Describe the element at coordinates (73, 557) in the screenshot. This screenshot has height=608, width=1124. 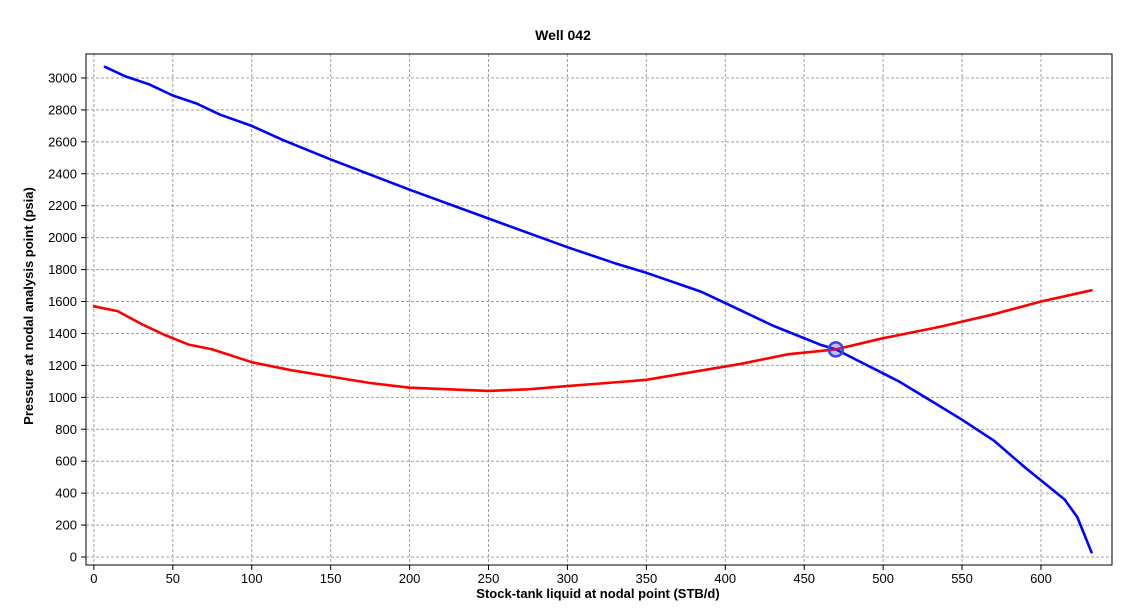
I see `y-tick-label: 0` at that location.